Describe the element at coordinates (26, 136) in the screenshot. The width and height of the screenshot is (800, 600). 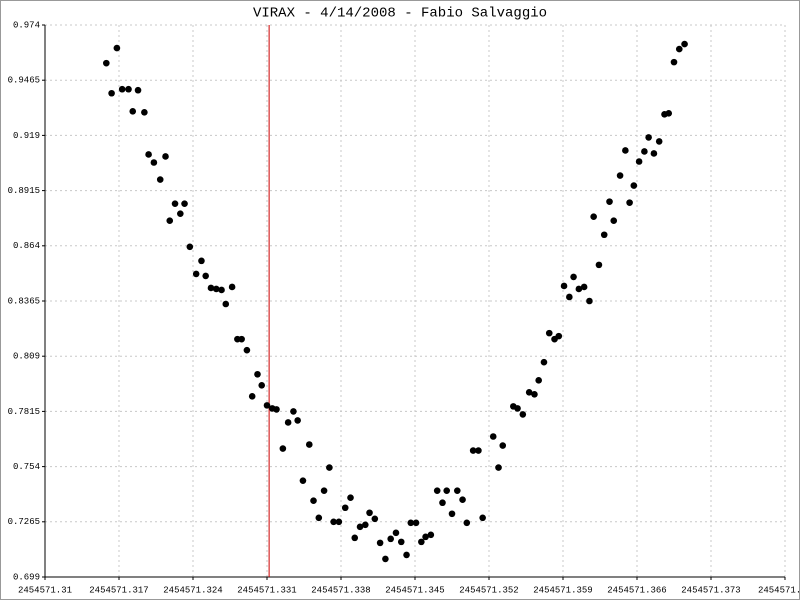
I see `y-tick-label: 0.919` at that location.